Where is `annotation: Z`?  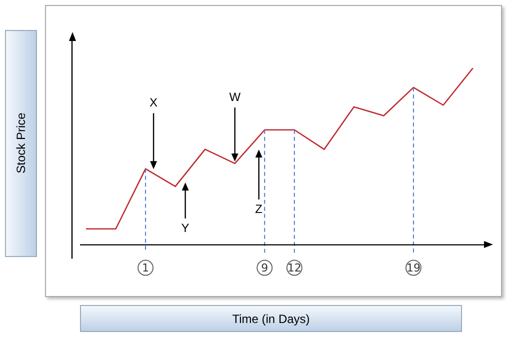
annotation: Z is located at coordinates (259, 209).